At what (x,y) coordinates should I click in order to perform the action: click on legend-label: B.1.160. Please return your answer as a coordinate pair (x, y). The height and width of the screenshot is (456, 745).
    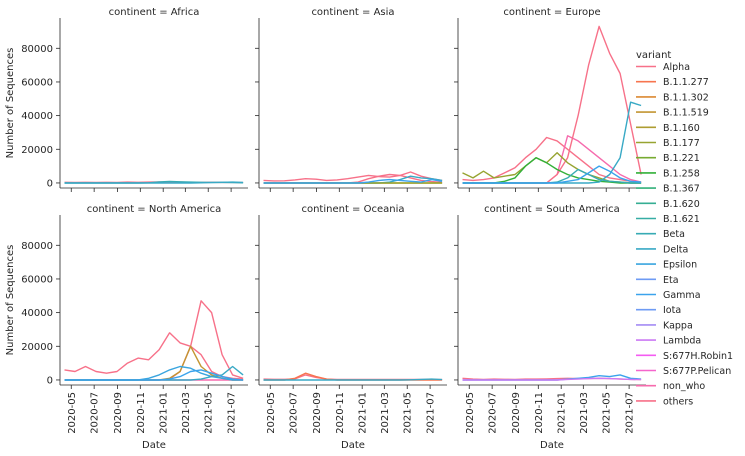
    Looking at the image, I should click on (681, 128).